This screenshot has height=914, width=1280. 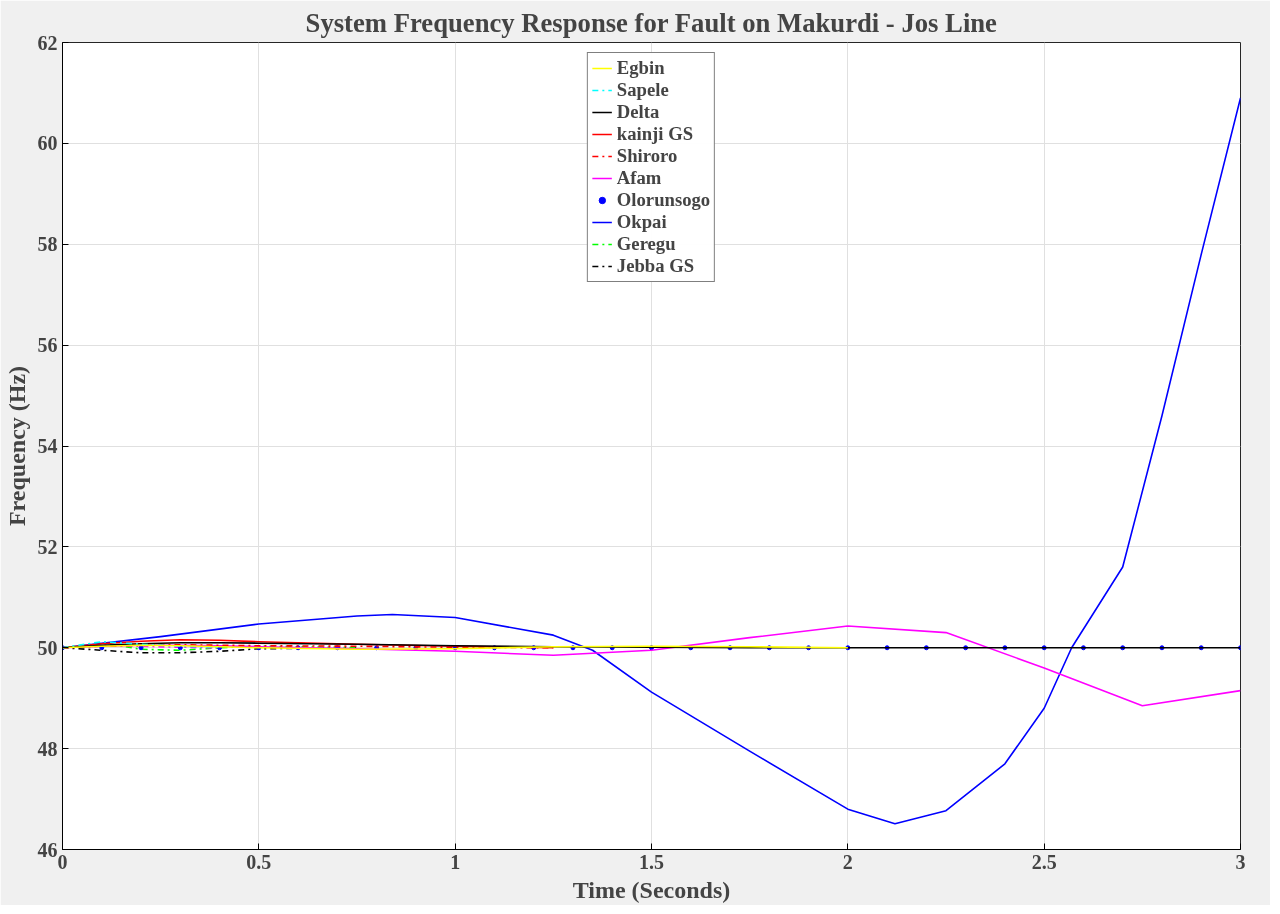 What do you see at coordinates (455, 861) in the screenshot?
I see `x-tick-label: 1` at bounding box center [455, 861].